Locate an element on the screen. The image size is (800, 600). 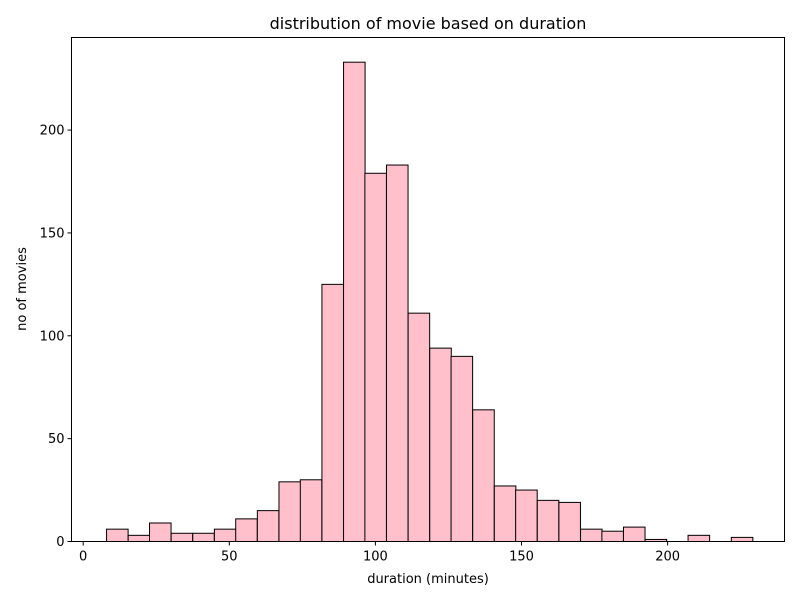
y-tick-label: 0 is located at coordinates (60, 542).